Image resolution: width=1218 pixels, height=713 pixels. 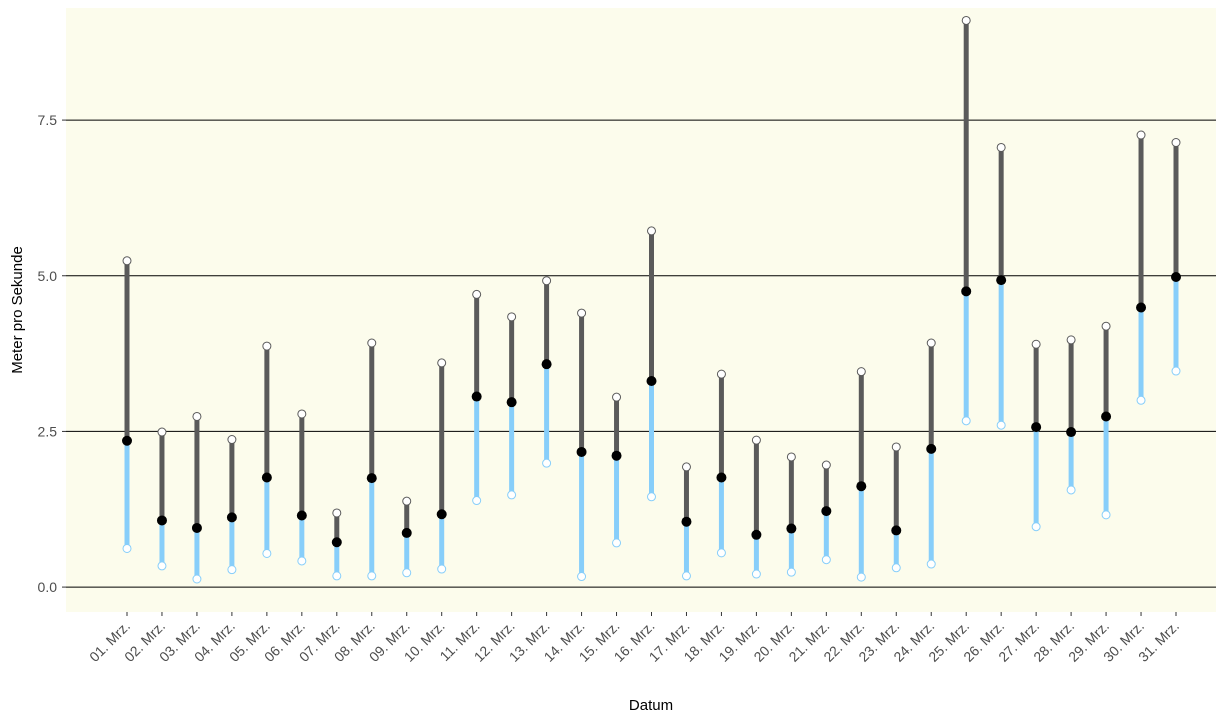 I want to click on y-tick-label: 2.5, so click(x=48, y=431).